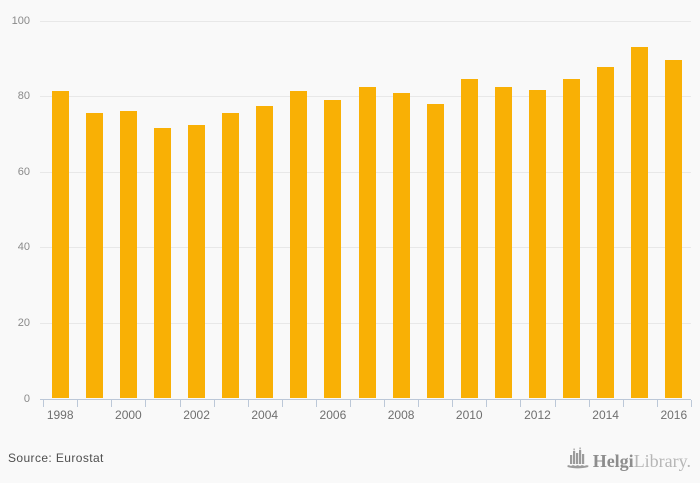 This screenshot has height=483, width=700. I want to click on bar-2014, so click(606, 232).